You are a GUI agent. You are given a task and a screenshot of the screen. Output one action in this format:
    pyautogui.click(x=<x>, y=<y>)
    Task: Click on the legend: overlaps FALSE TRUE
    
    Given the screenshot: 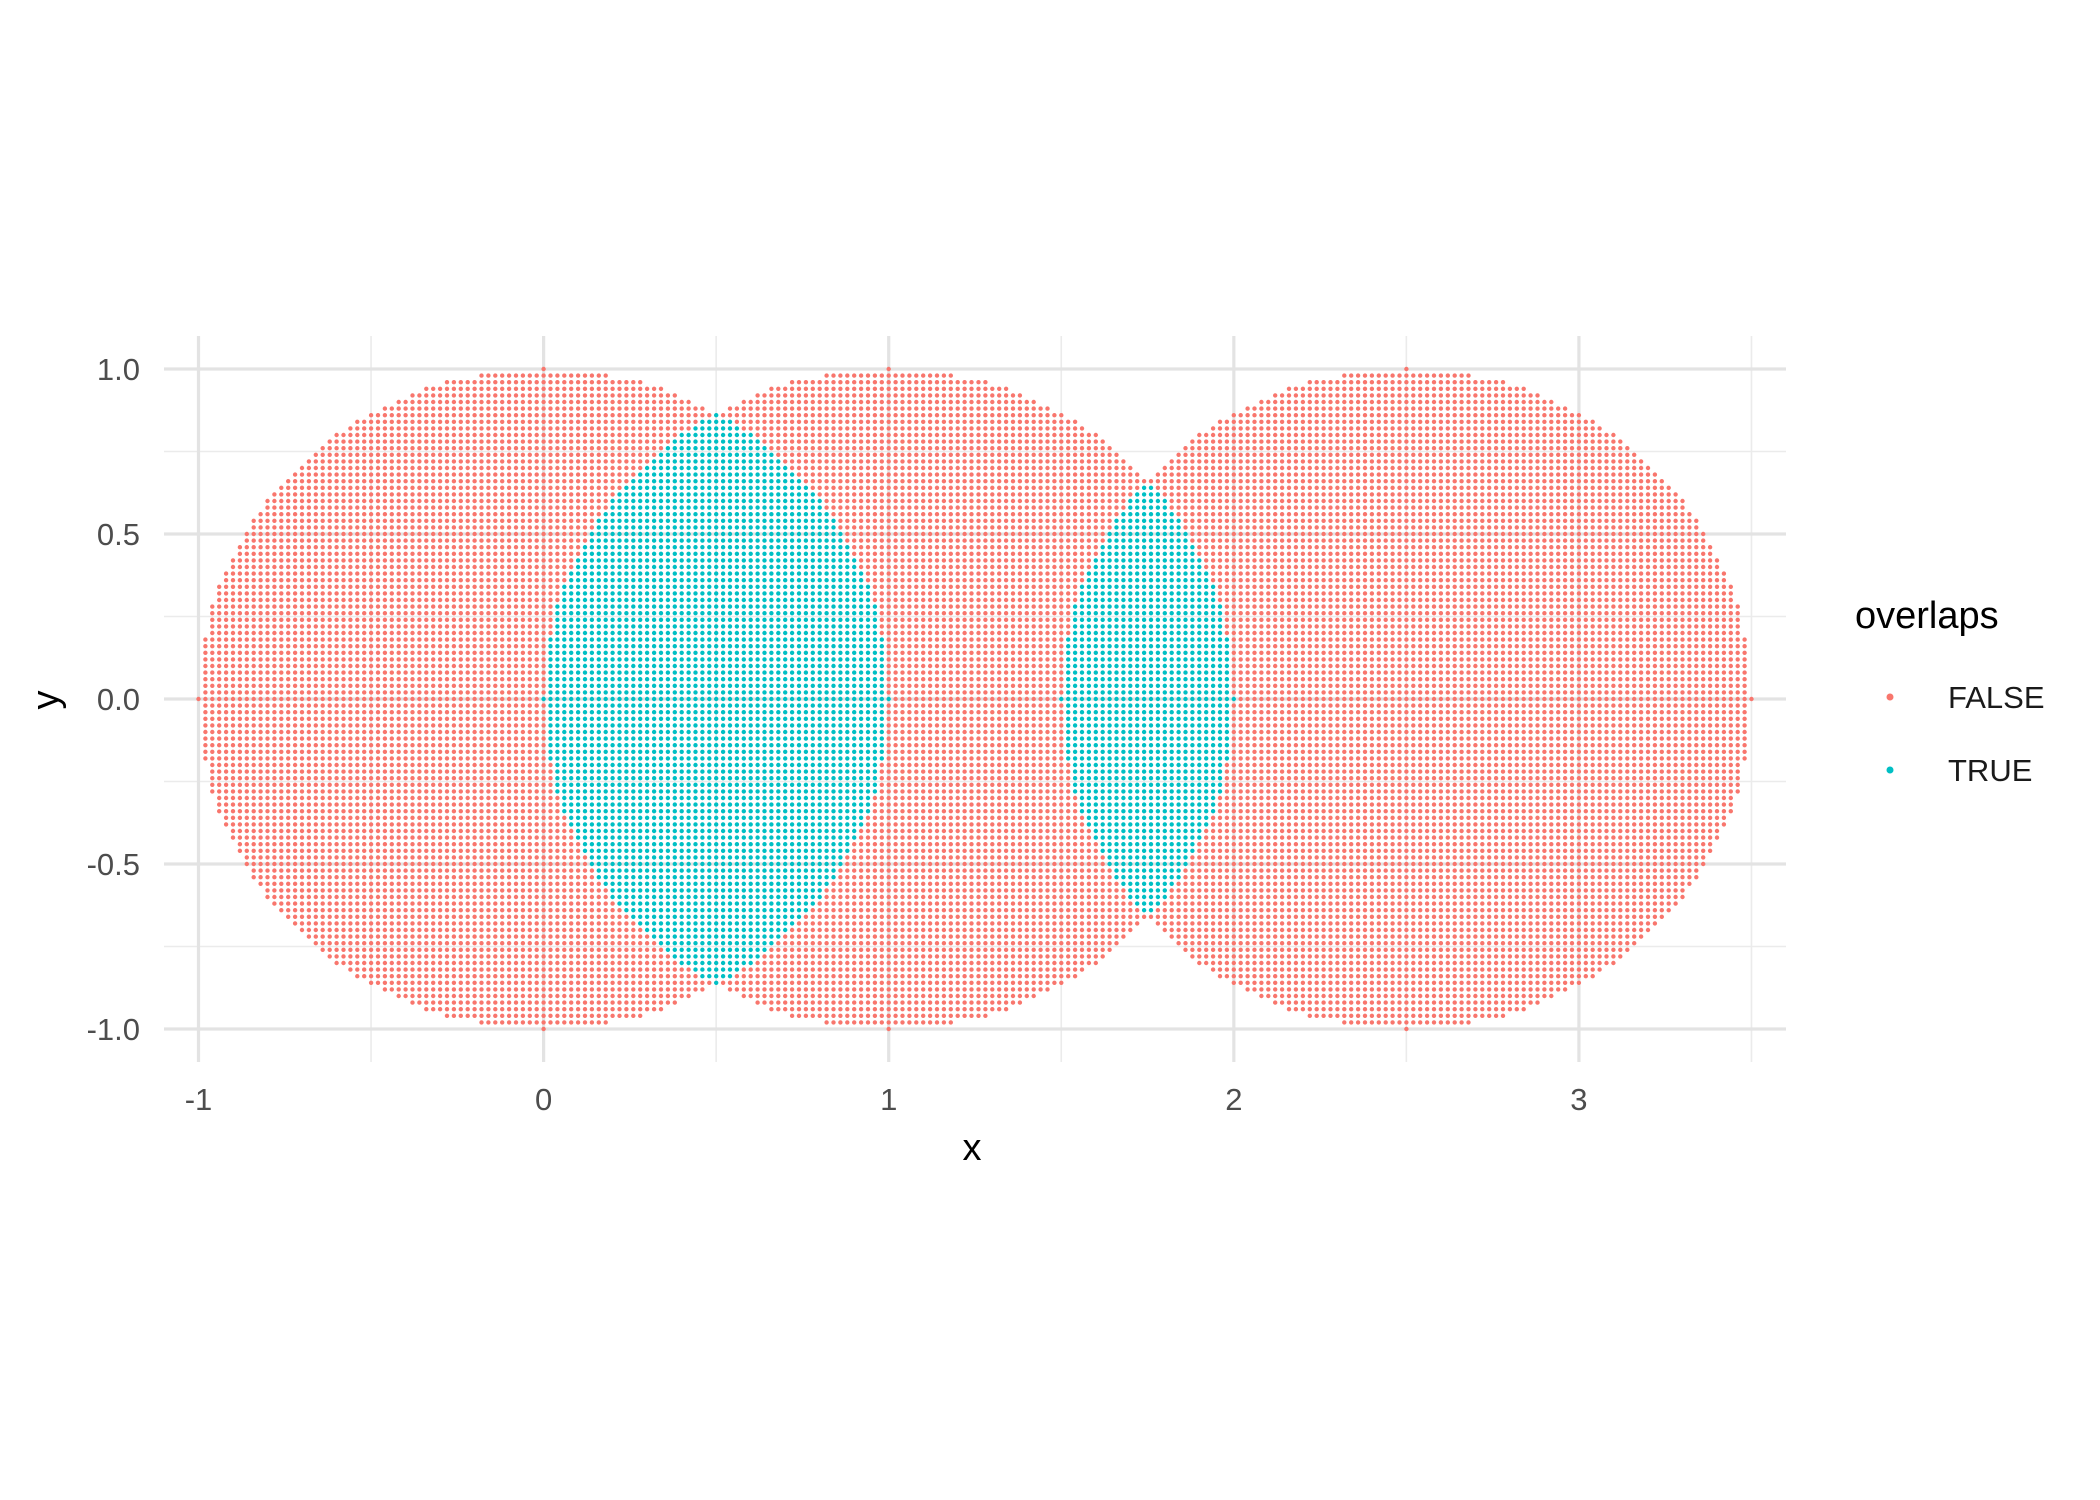 What is the action you would take?
    pyautogui.click(x=1950, y=691)
    